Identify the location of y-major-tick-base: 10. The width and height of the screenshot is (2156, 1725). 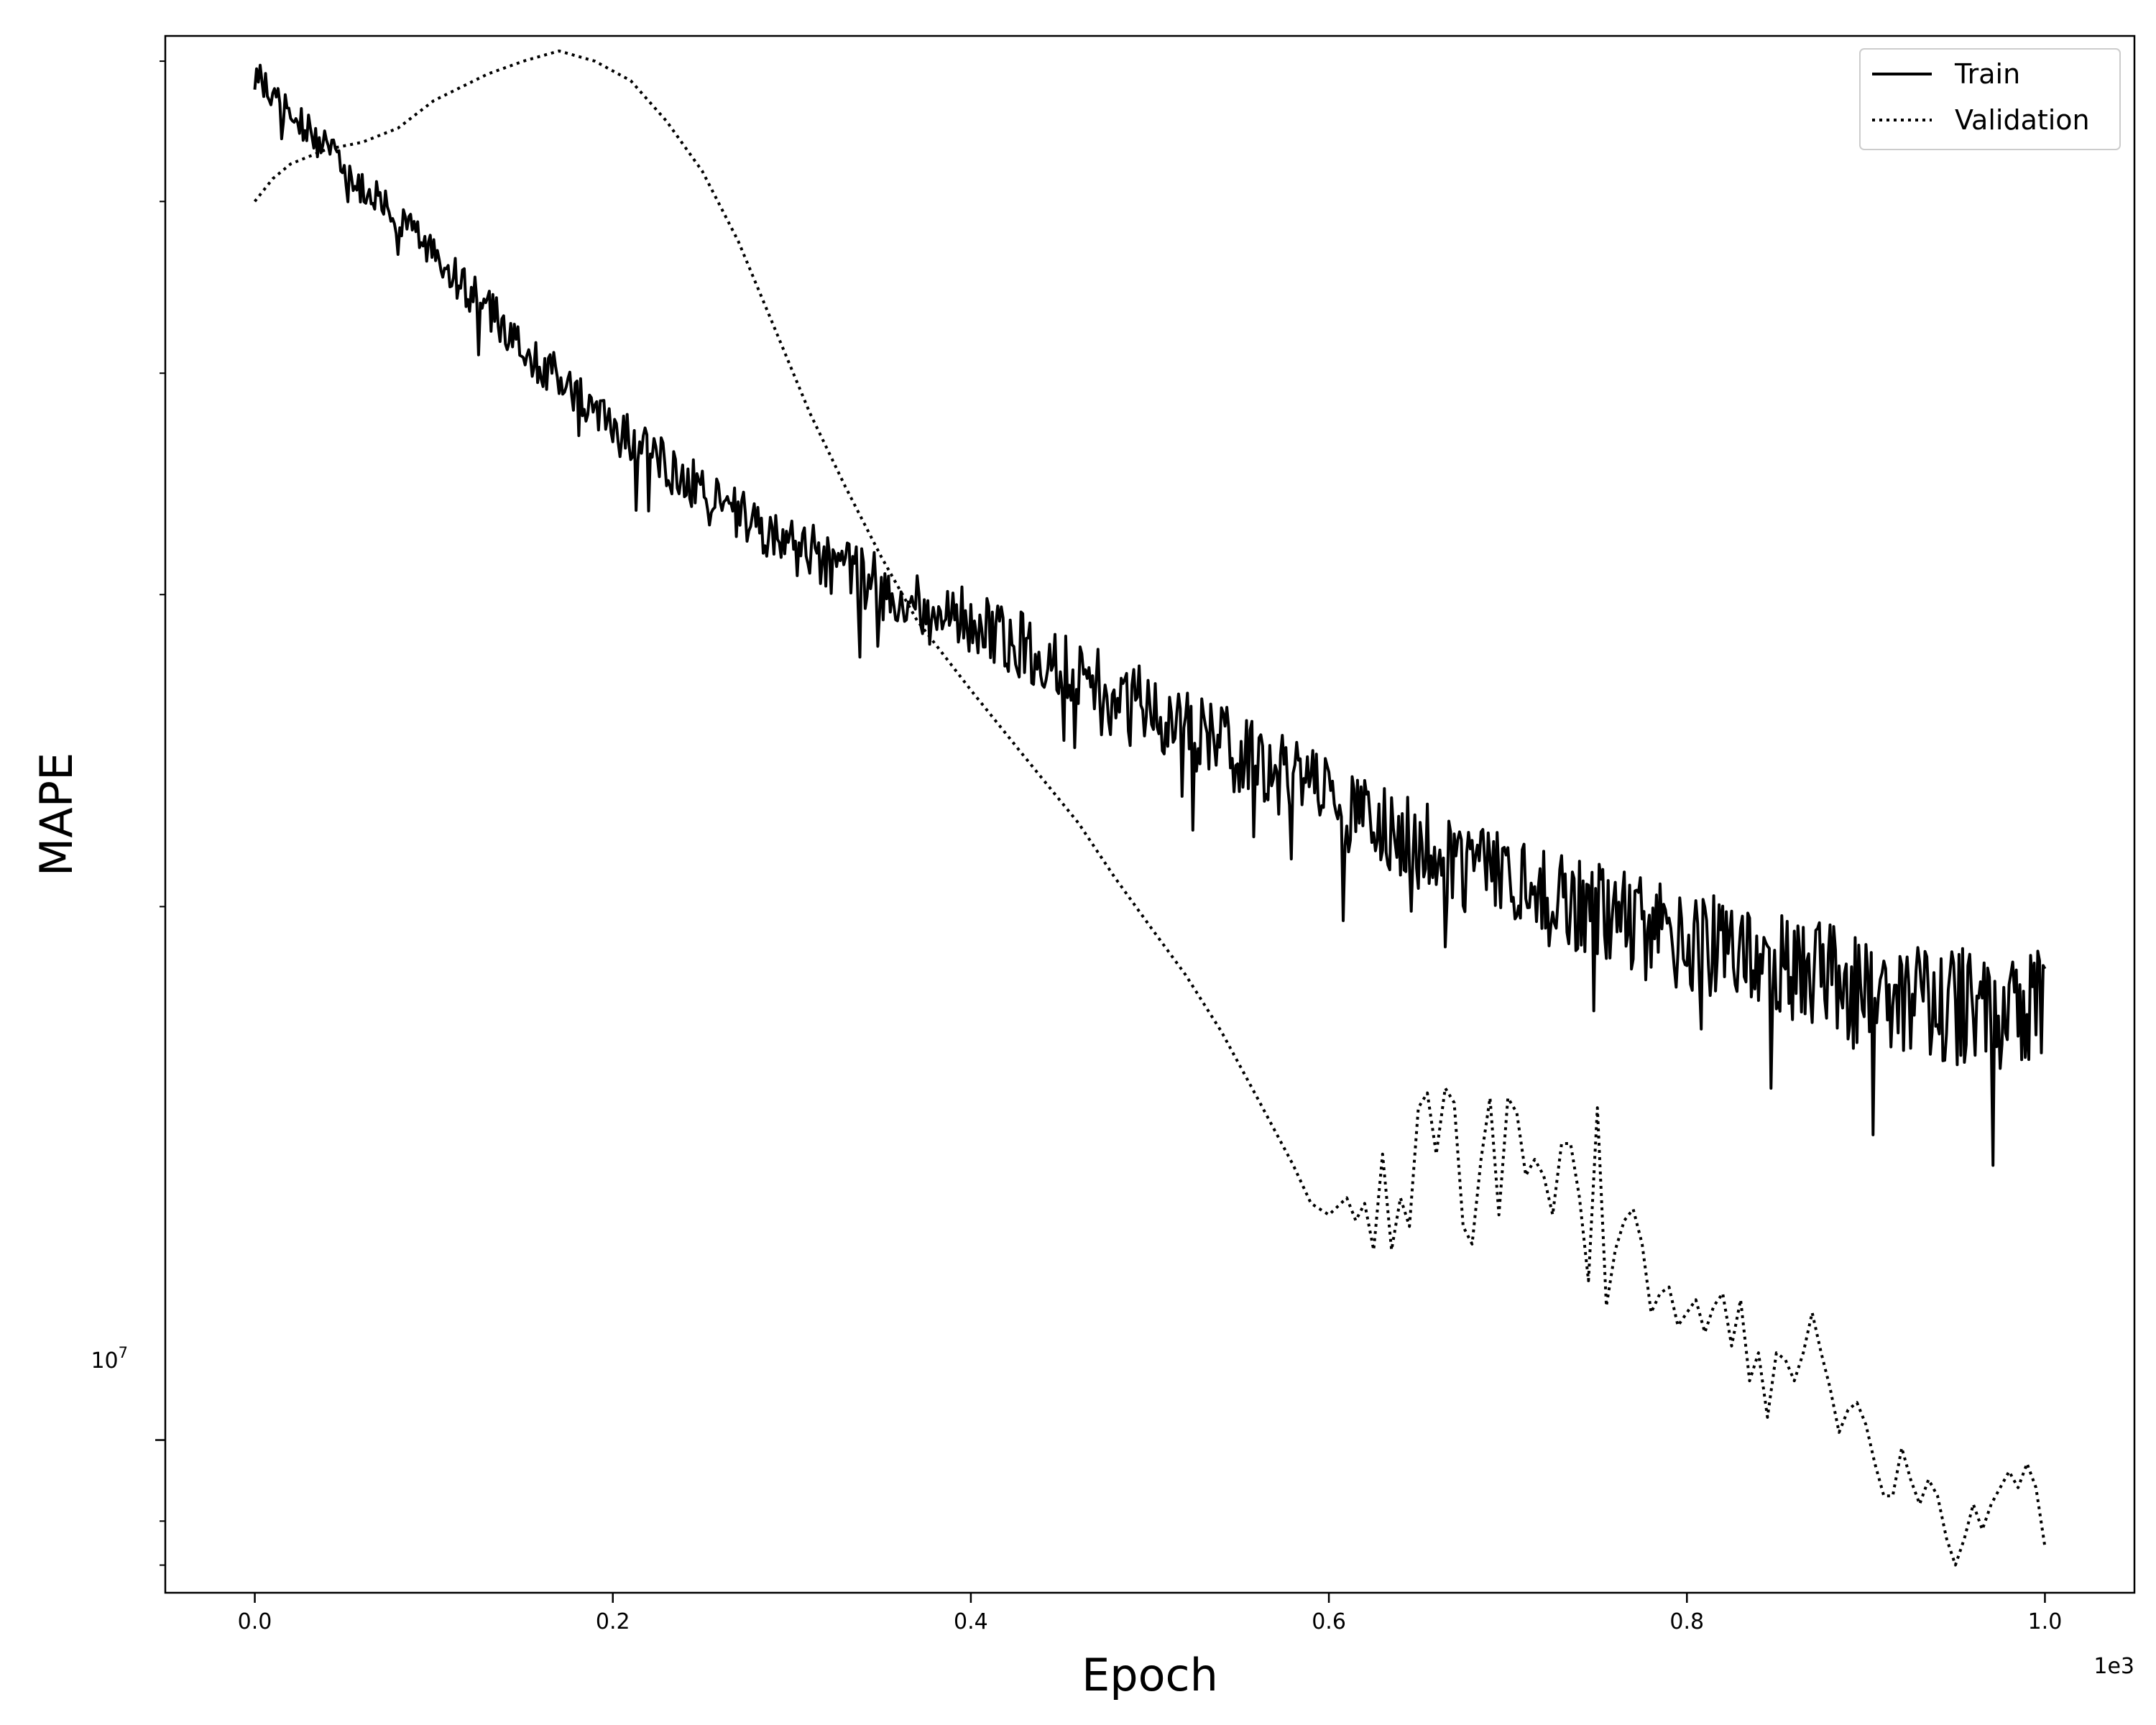
(104, 1361).